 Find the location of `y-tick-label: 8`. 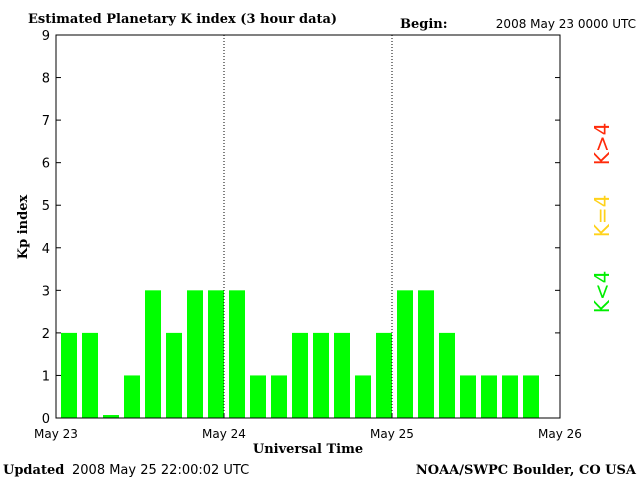

y-tick-label: 8 is located at coordinates (46, 79).